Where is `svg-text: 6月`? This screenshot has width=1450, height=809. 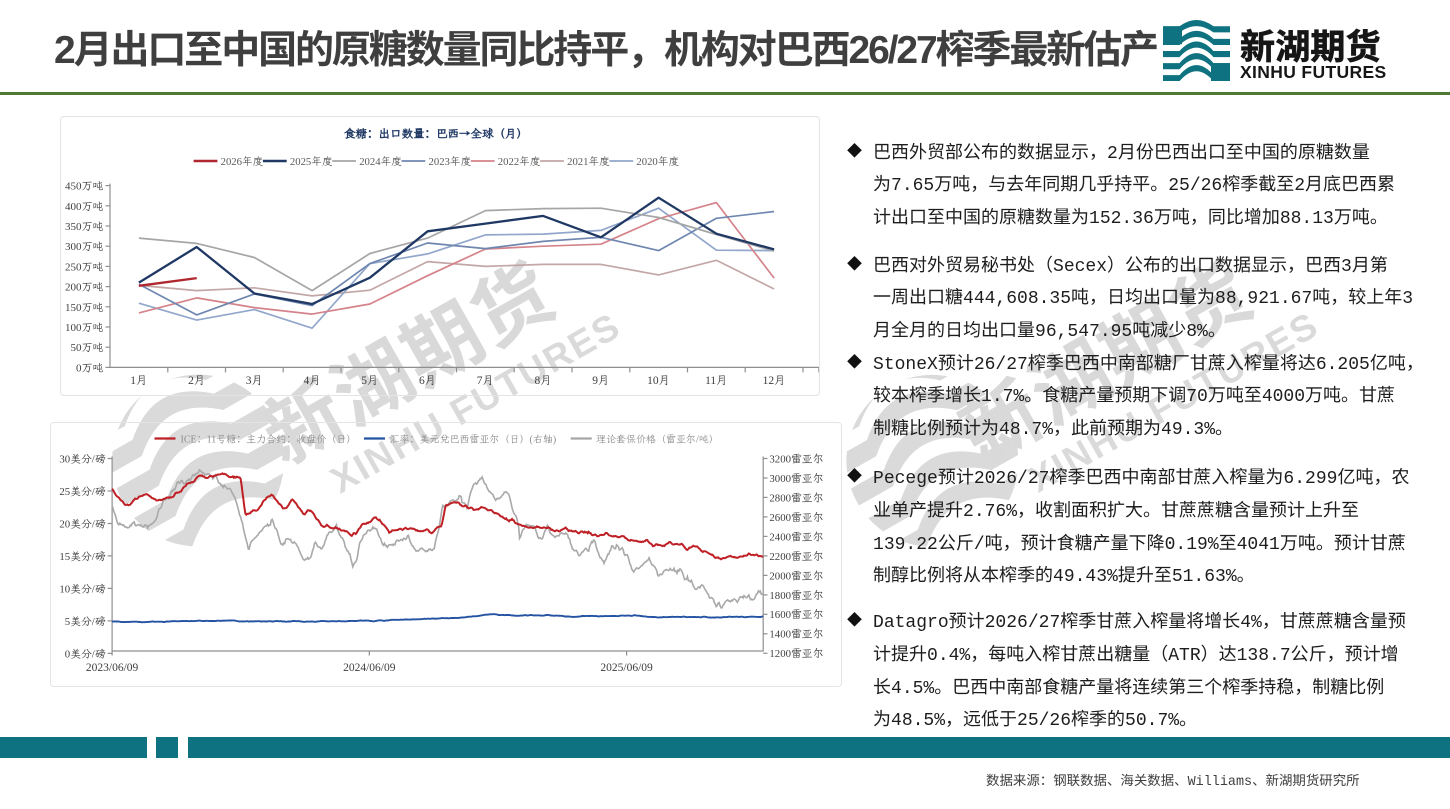 svg-text: 6月 is located at coordinates (427, 380).